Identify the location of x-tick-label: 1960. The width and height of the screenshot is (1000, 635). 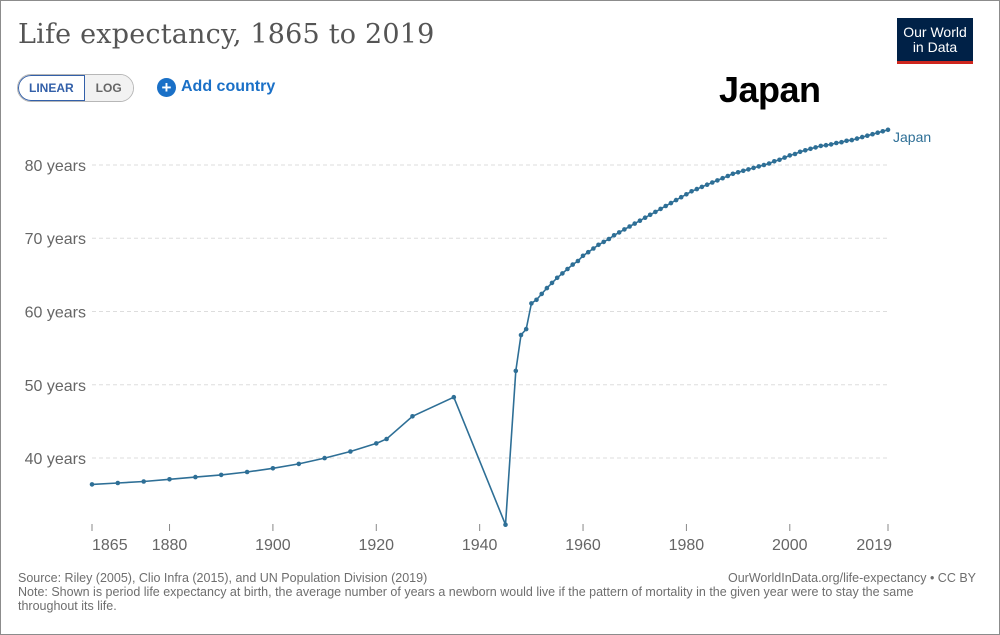
(583, 545).